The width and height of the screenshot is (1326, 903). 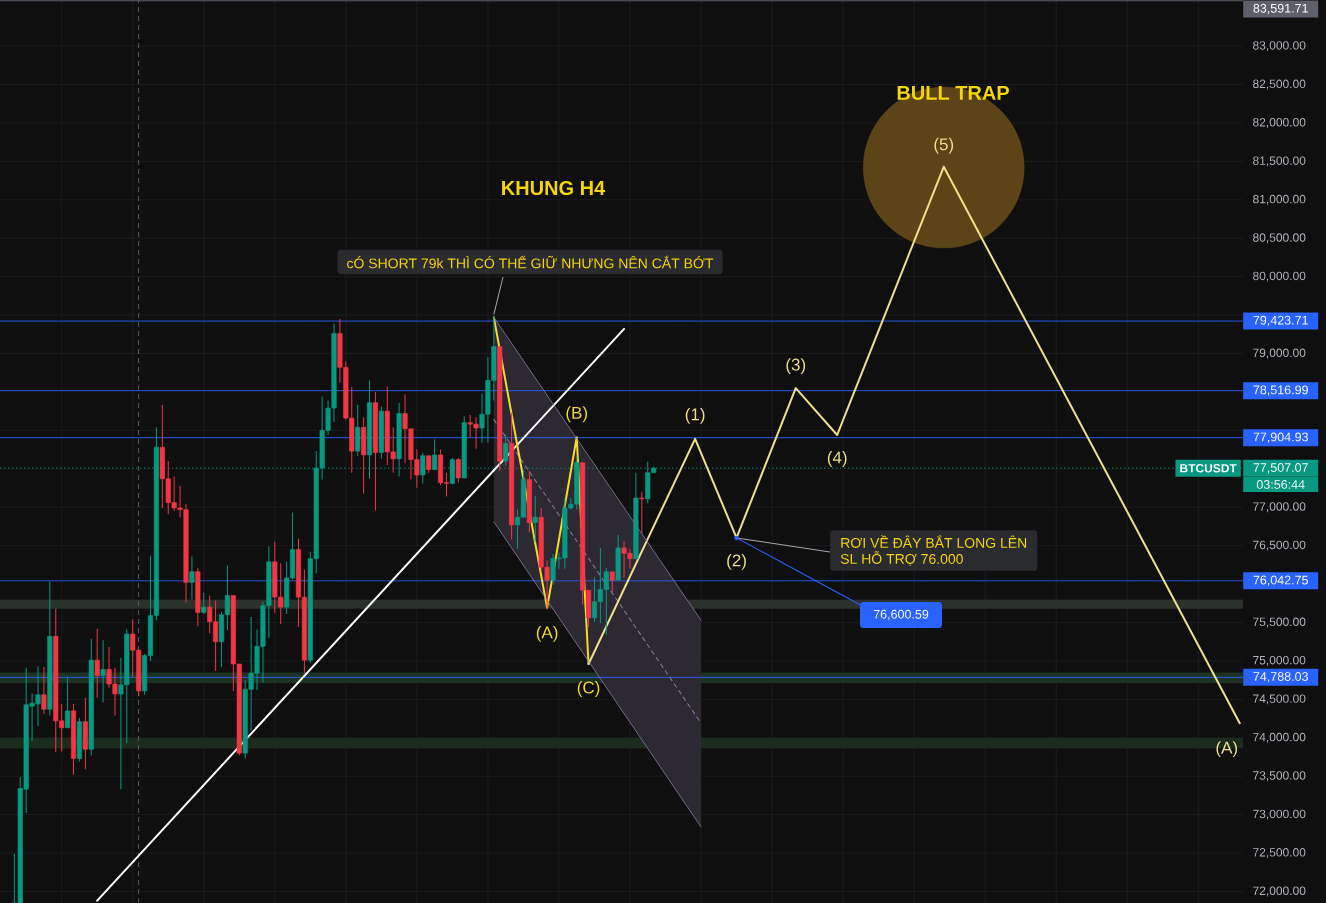 I want to click on y-tick-label: 82,000.00, so click(x=1279, y=123).